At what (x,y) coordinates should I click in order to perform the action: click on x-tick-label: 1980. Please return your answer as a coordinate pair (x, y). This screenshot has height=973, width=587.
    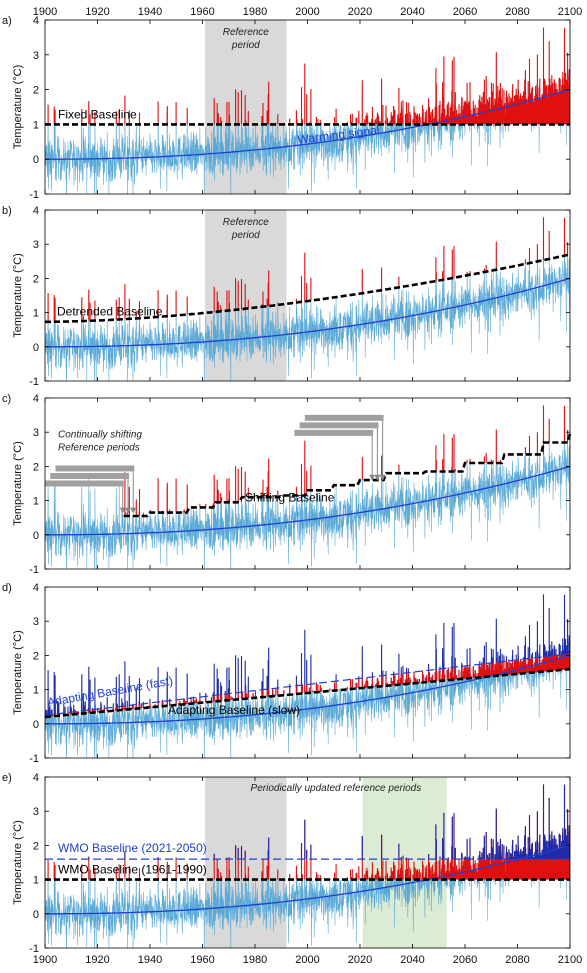
    Looking at the image, I should click on (255, 960).